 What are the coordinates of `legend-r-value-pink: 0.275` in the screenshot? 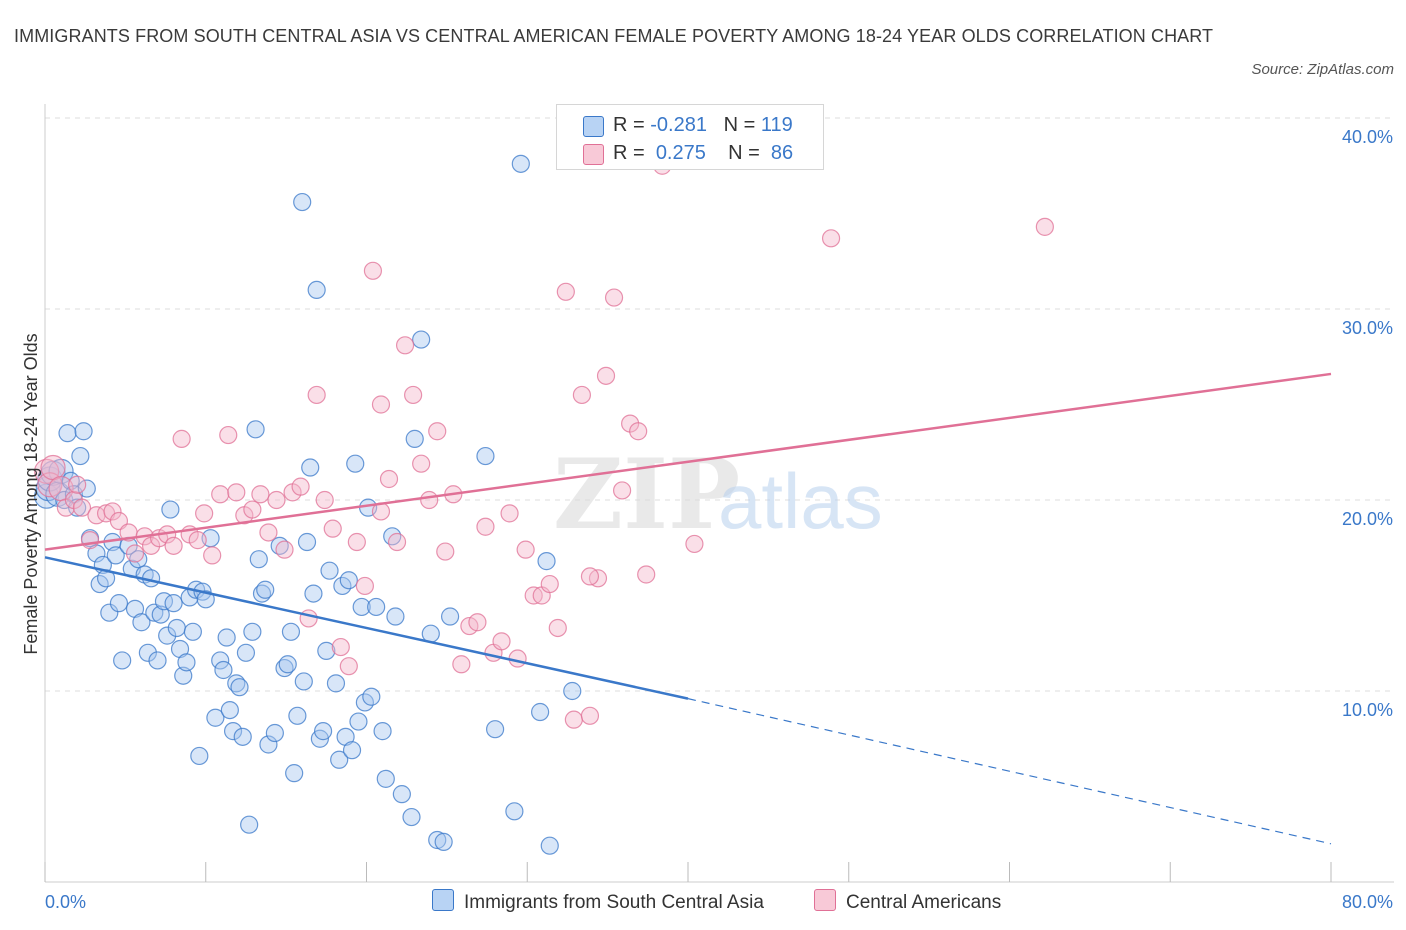 It's located at (680, 153).